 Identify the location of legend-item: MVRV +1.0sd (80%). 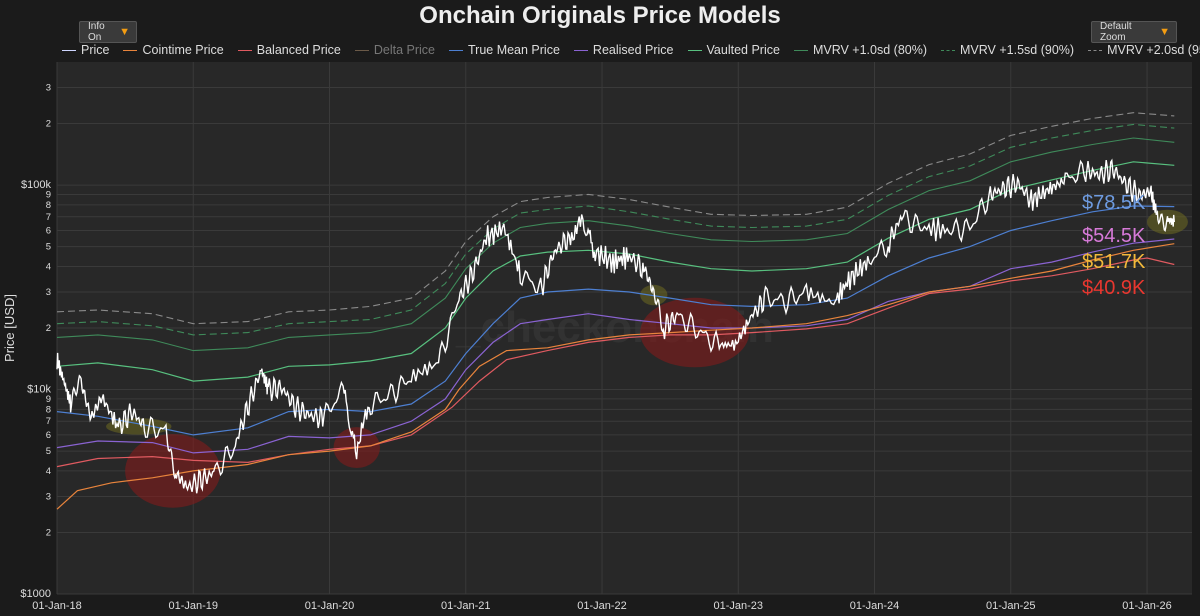
(860, 50).